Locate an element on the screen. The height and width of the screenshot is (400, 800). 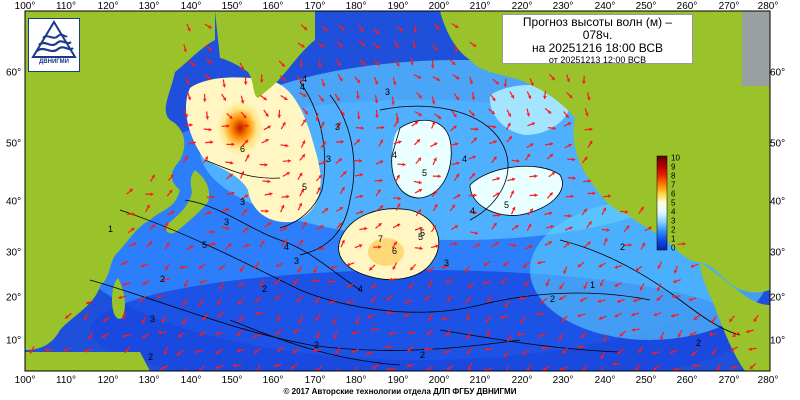
contour-label: 3 is located at coordinates (446, 263).